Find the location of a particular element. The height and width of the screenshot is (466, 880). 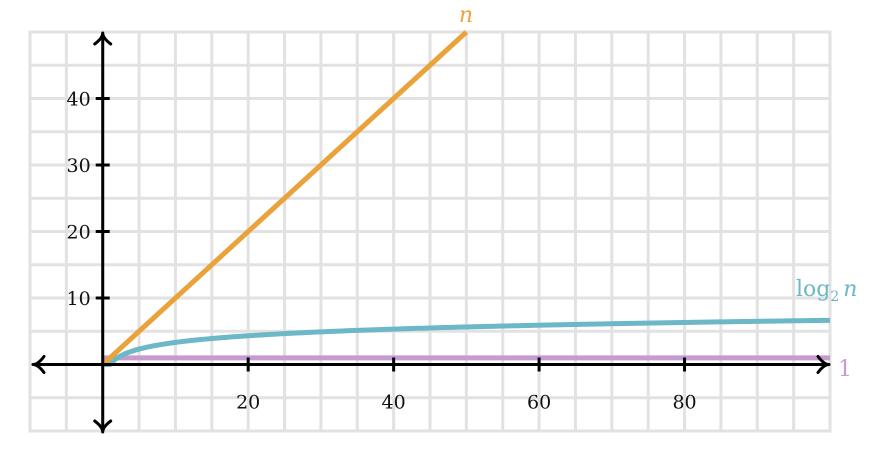

x-axis-arrow-left is located at coordinates (38, 364).